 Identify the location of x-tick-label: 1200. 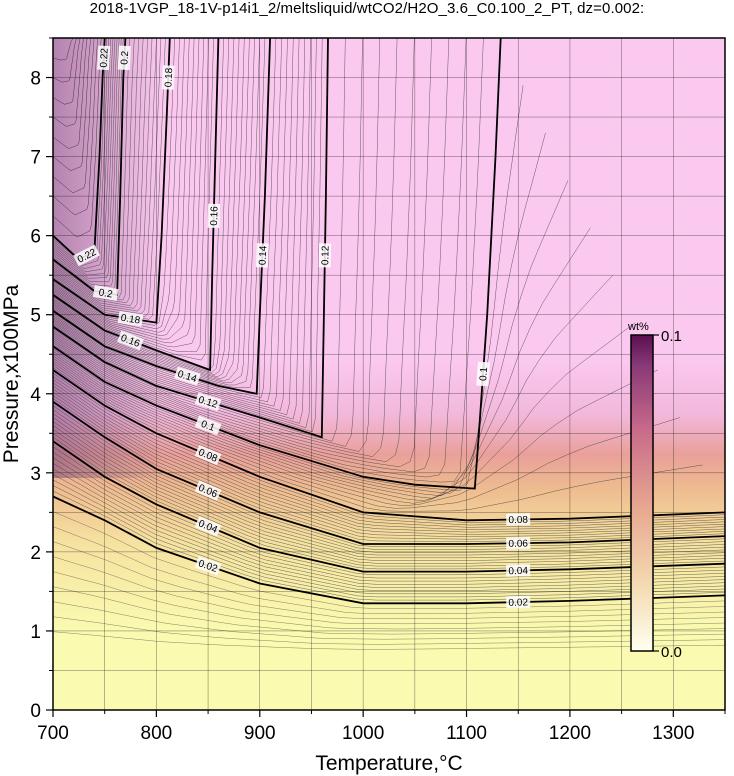
(570, 733).